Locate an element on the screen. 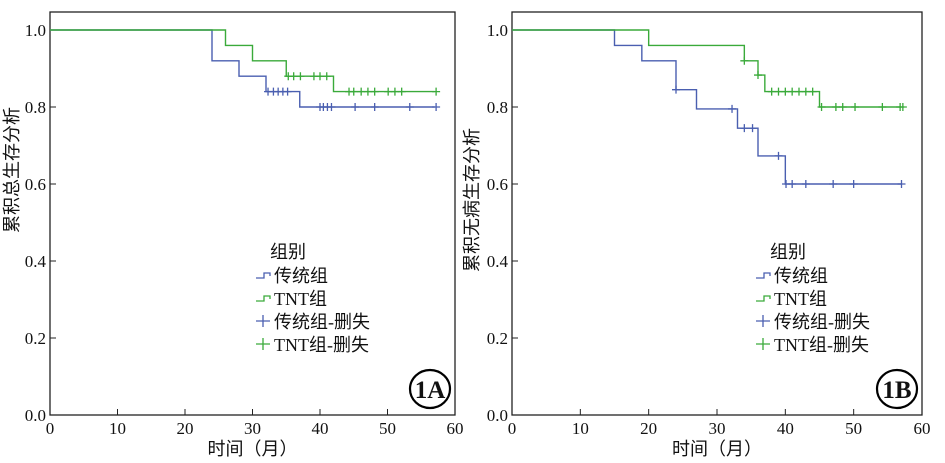 This screenshot has height=463, width=945. panel-label: 1A is located at coordinates (430, 390).